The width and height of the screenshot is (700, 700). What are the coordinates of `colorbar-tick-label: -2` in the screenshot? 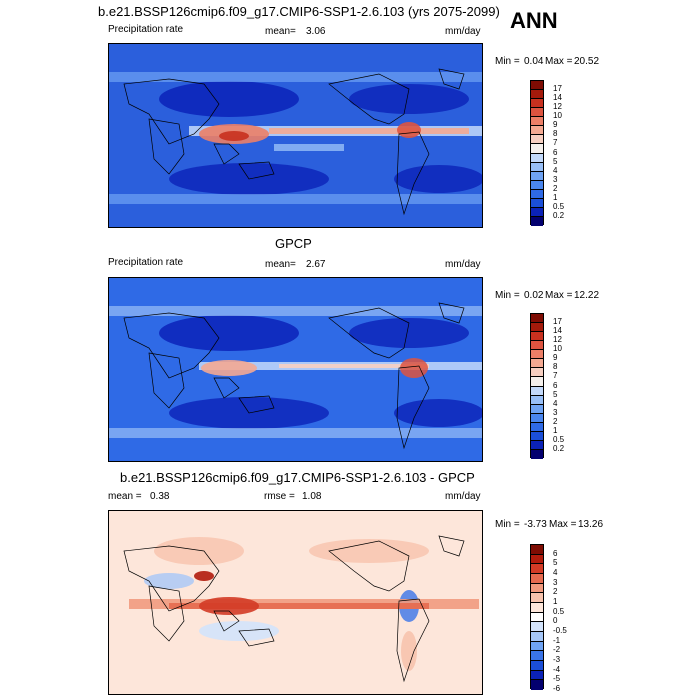 It's located at (557, 650).